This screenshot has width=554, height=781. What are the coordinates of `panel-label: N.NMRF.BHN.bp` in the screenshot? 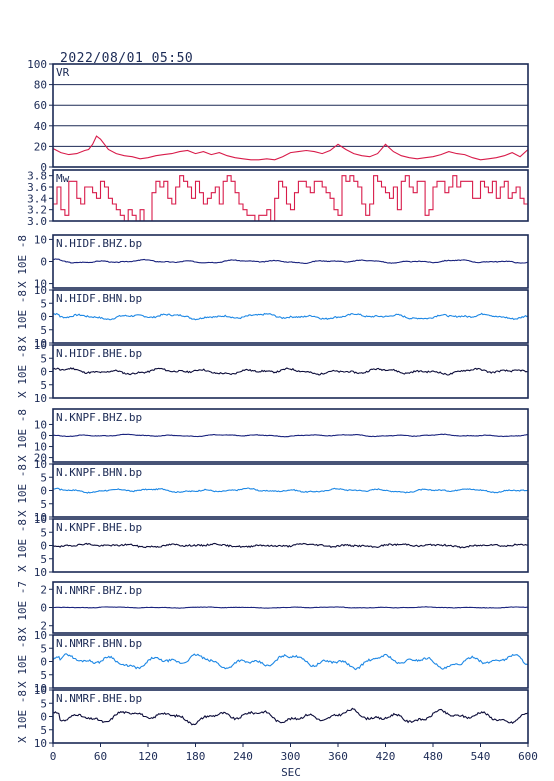 It's located at (99, 643).